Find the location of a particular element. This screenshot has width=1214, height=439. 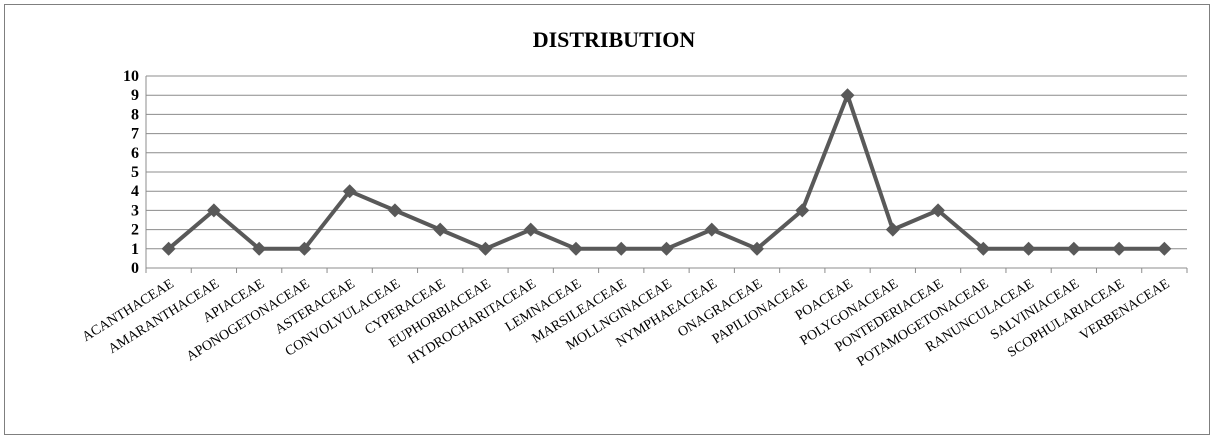

y-tick-label: 9 is located at coordinates (135, 95).